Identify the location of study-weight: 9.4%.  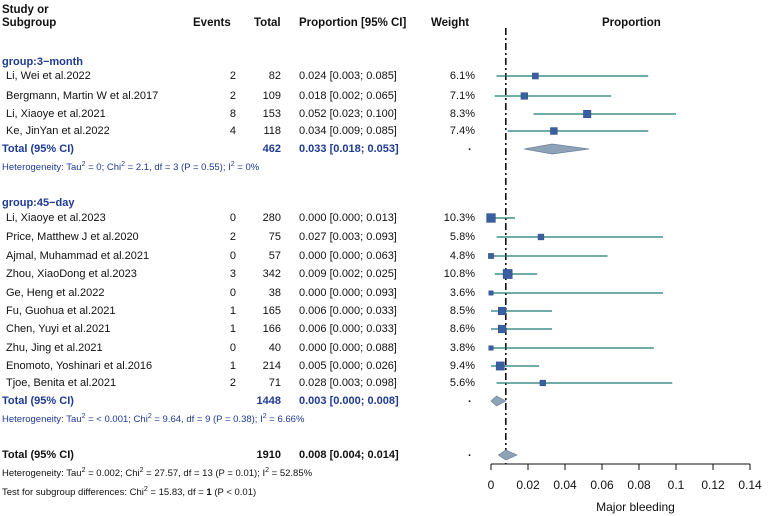
(462, 366).